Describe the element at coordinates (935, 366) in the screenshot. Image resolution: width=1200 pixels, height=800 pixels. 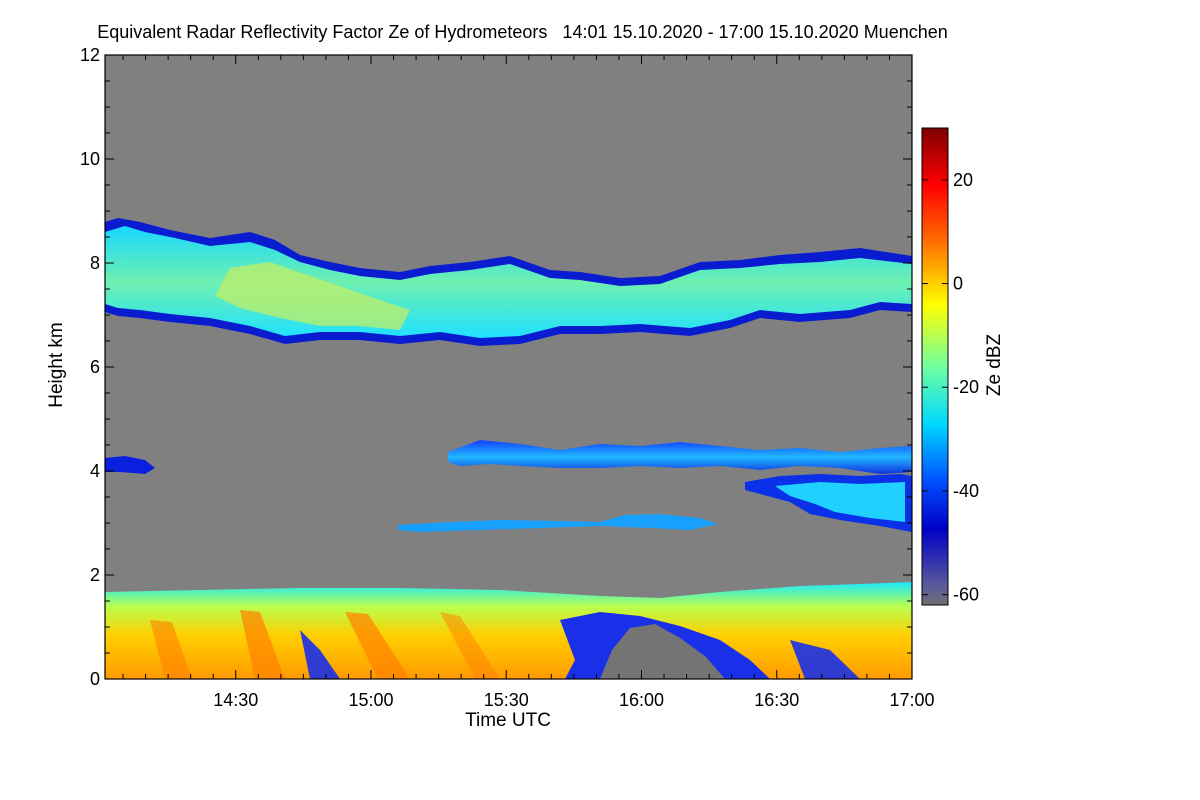
I see `colorbar` at that location.